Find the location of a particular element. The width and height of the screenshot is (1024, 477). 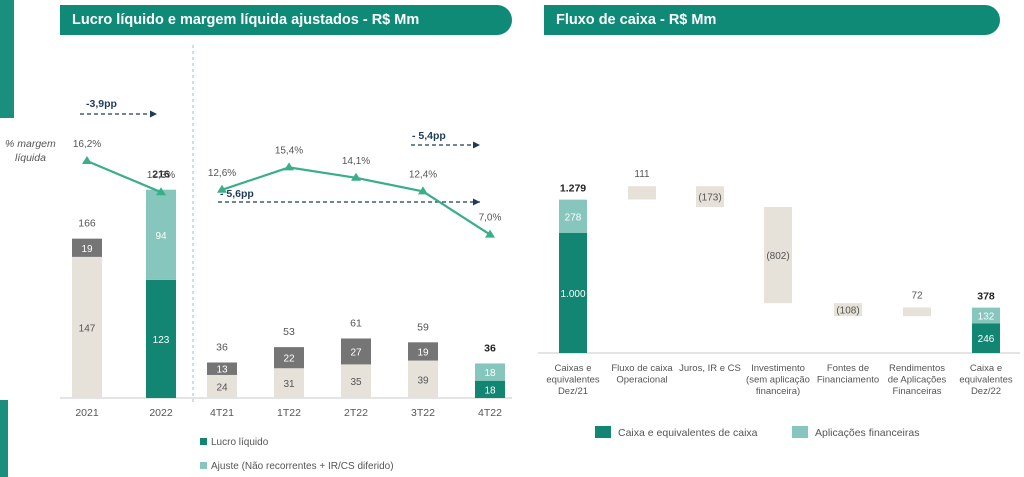

right-panel-title: Fluxo de caixa - R$ Mm is located at coordinates (772, 20).